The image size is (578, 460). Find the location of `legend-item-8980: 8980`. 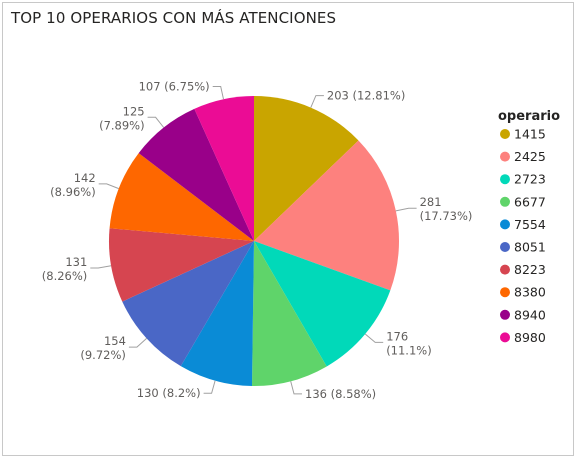

legend-item-8980: 8980 is located at coordinates (530, 337).